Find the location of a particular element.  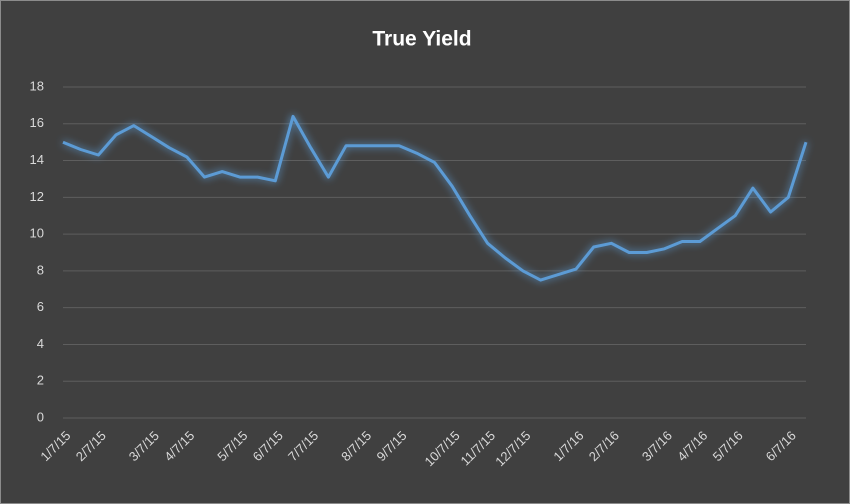

y-tick-label: 0 is located at coordinates (40, 416).